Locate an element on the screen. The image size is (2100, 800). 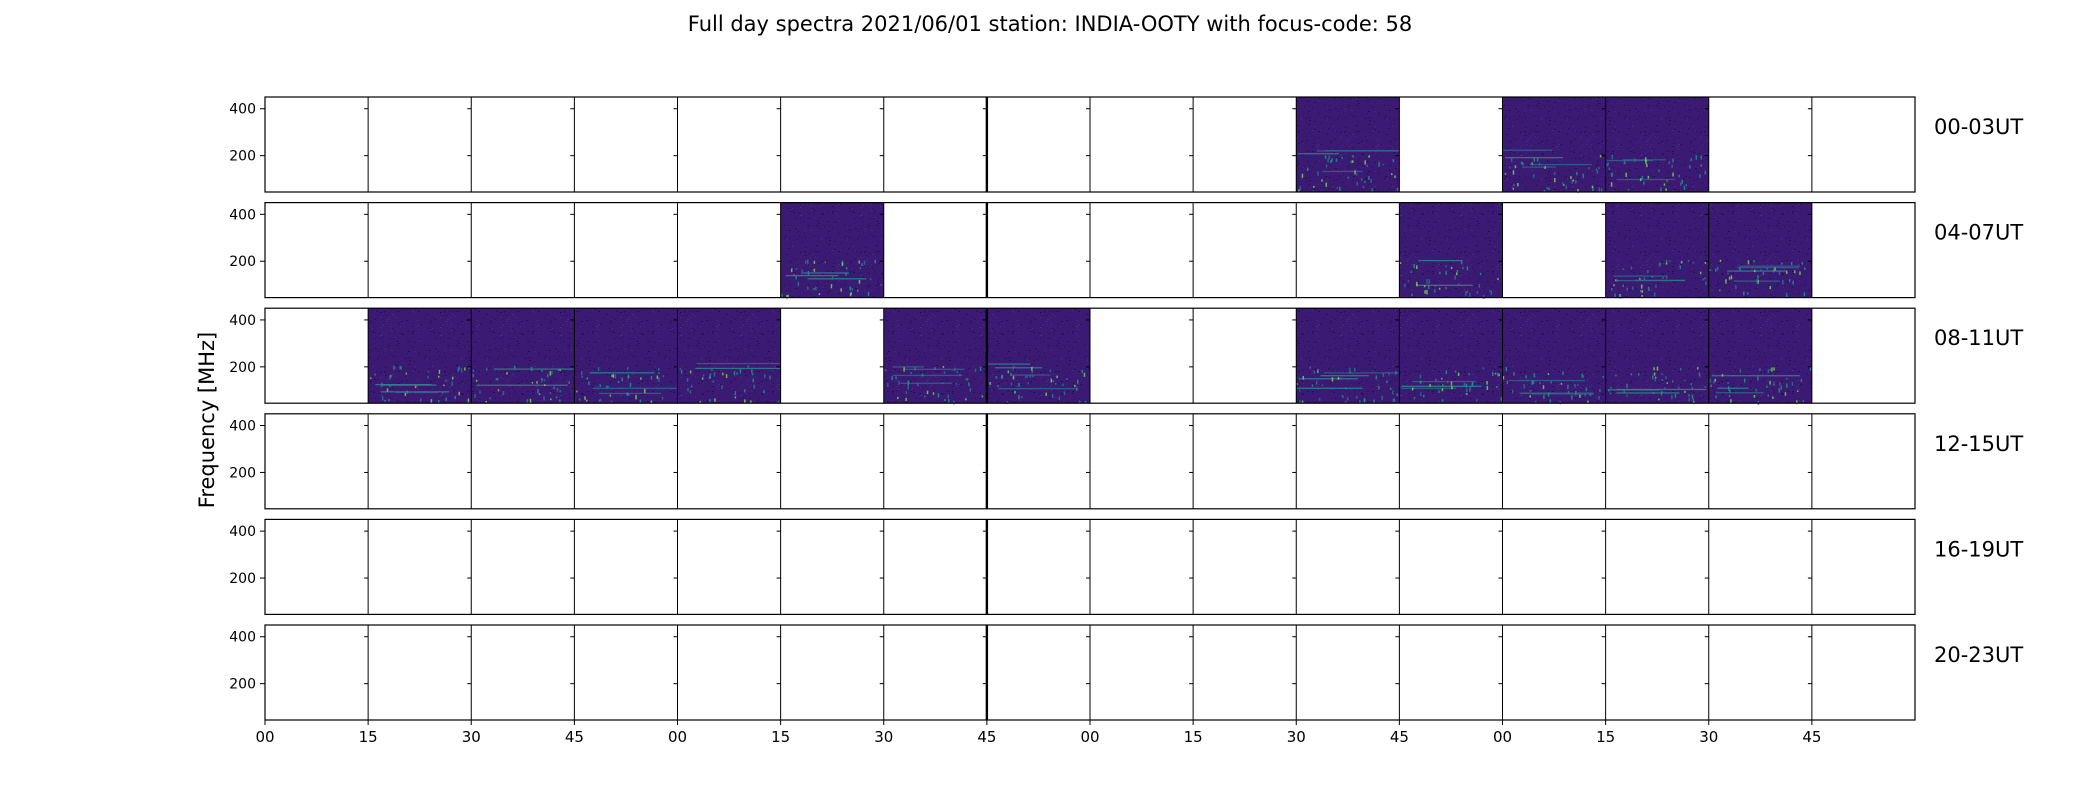
x-tick-label: 00 is located at coordinates (677, 737).